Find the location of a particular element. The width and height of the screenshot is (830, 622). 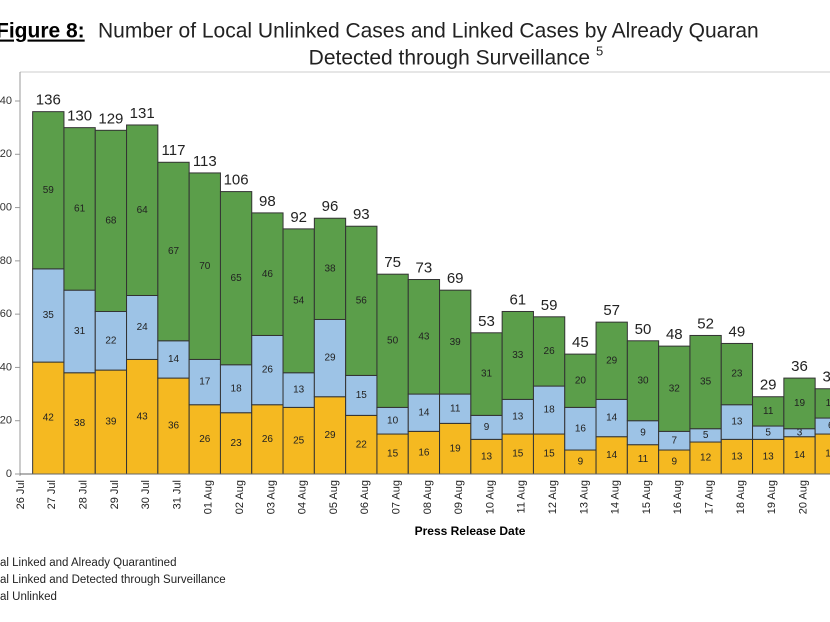

value-label: 36 is located at coordinates (174, 426).